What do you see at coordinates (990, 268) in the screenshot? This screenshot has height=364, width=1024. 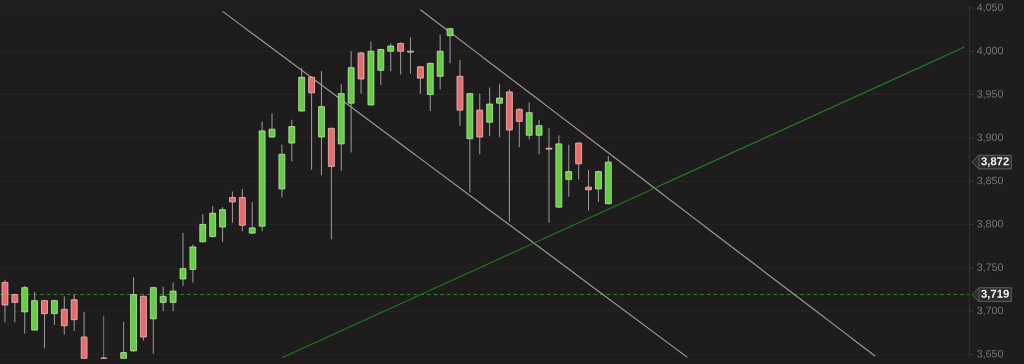 I see `y-tick-label: 3,750` at bounding box center [990, 268].